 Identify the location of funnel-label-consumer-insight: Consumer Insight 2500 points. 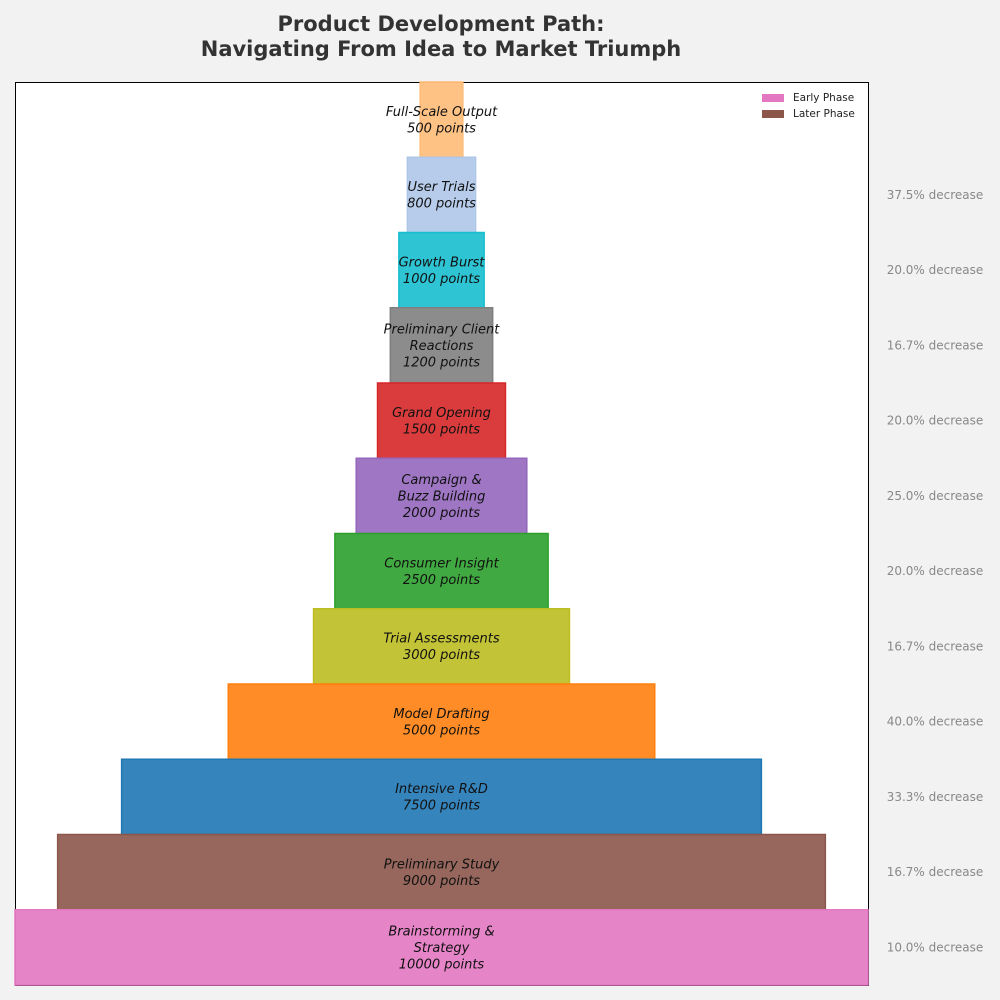
(441, 572).